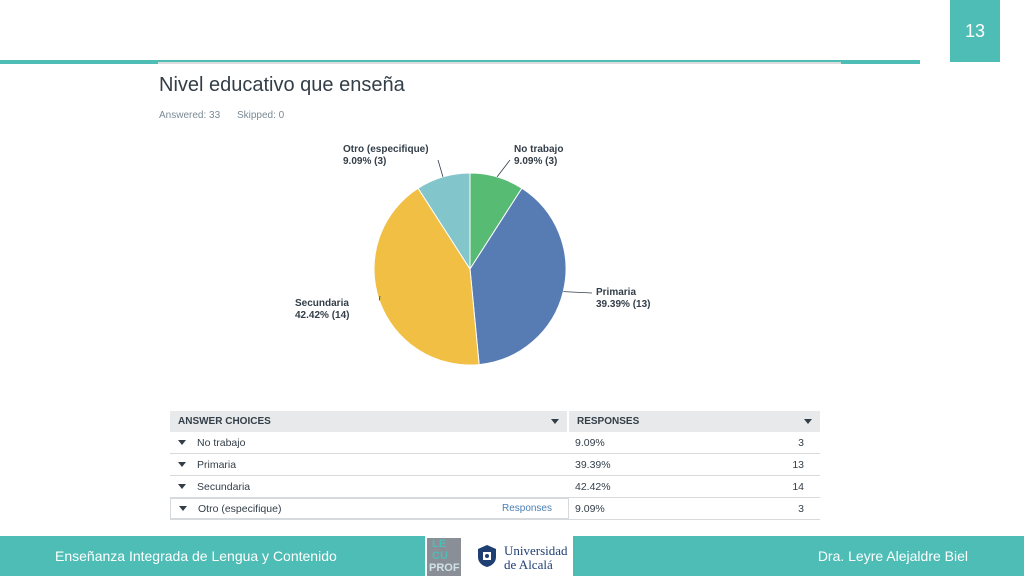  What do you see at coordinates (526, 508) in the screenshot?
I see `responses-link: Responses` at bounding box center [526, 508].